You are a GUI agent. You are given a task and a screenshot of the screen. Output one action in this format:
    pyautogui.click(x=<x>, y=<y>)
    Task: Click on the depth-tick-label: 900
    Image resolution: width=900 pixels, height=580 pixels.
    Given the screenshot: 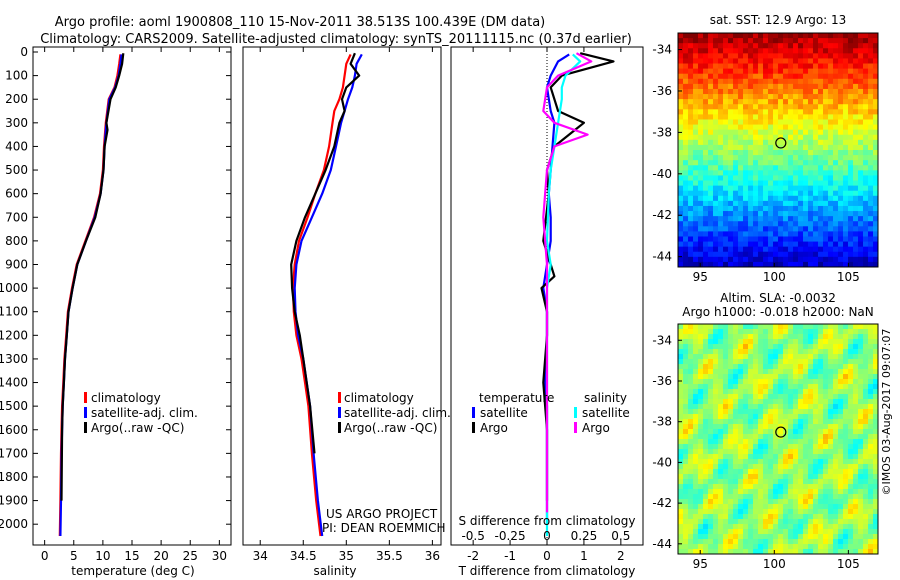 What is the action you would take?
    pyautogui.click(x=16, y=264)
    